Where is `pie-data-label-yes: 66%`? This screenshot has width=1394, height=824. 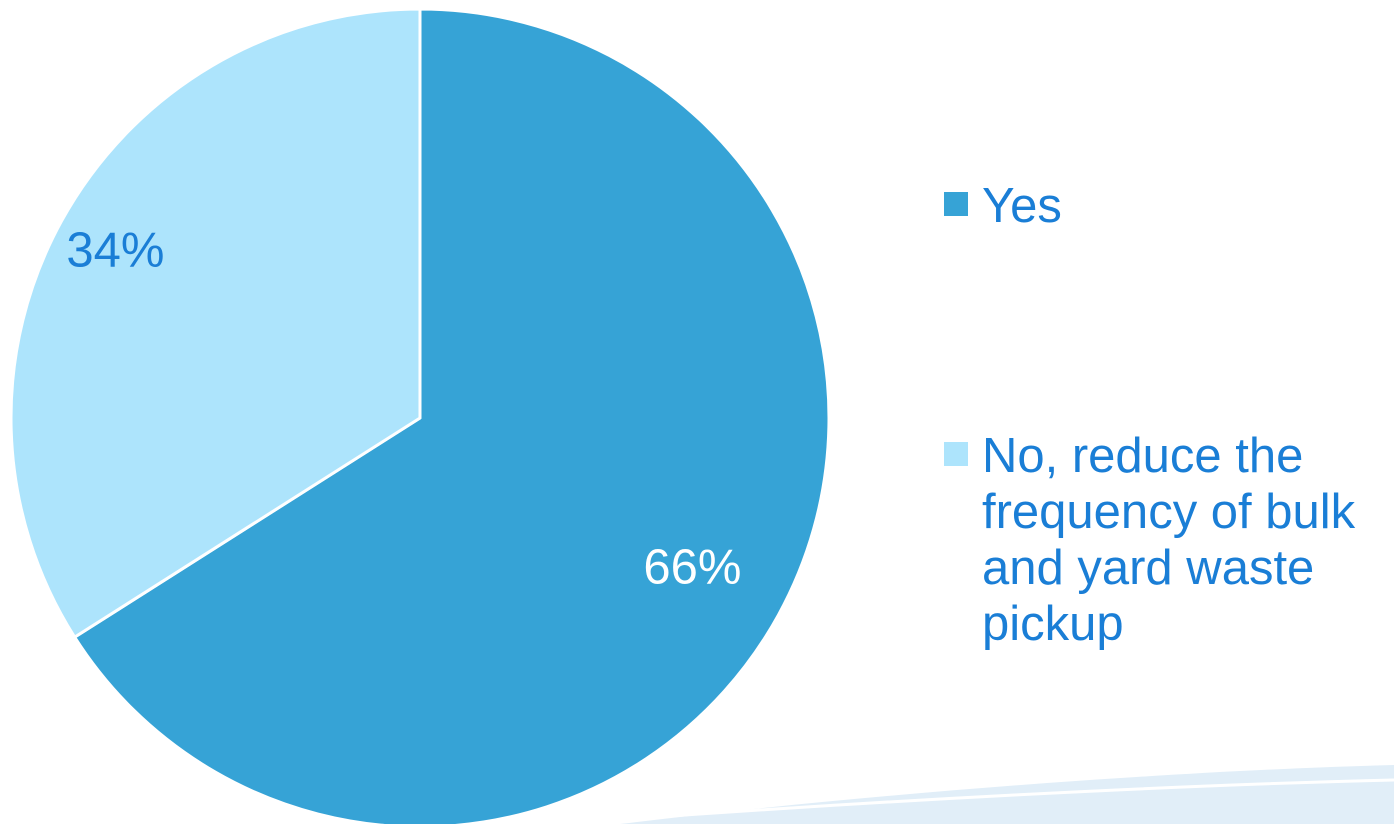 pie-data-label-yes: 66% is located at coordinates (692, 568).